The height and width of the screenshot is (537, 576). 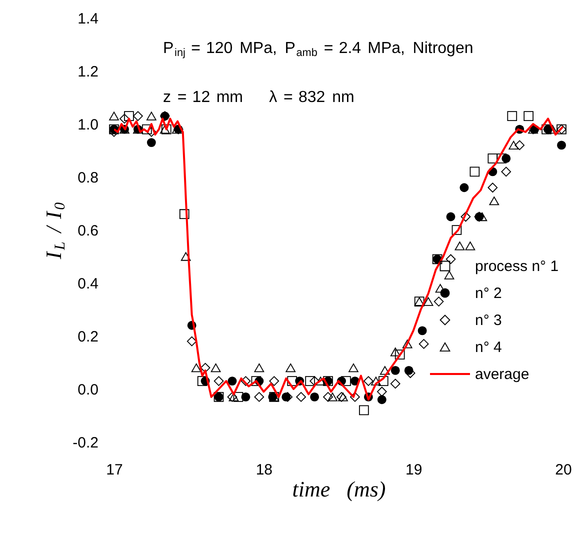 I want to click on x-tick-label: 20, so click(x=563, y=470).